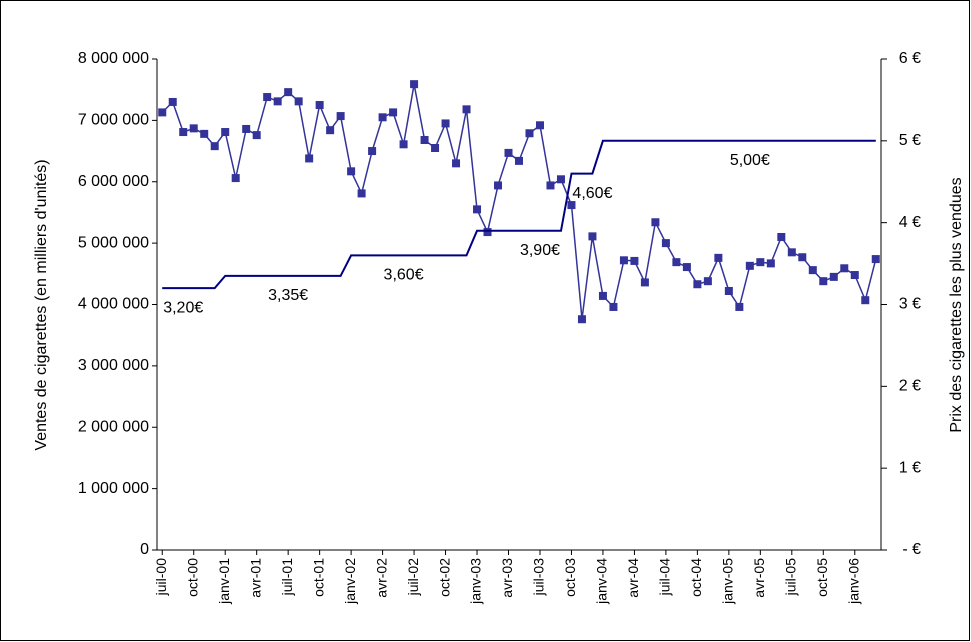 The height and width of the screenshot is (642, 971). I want to click on y2-tick-label: 2 €, so click(910, 386).